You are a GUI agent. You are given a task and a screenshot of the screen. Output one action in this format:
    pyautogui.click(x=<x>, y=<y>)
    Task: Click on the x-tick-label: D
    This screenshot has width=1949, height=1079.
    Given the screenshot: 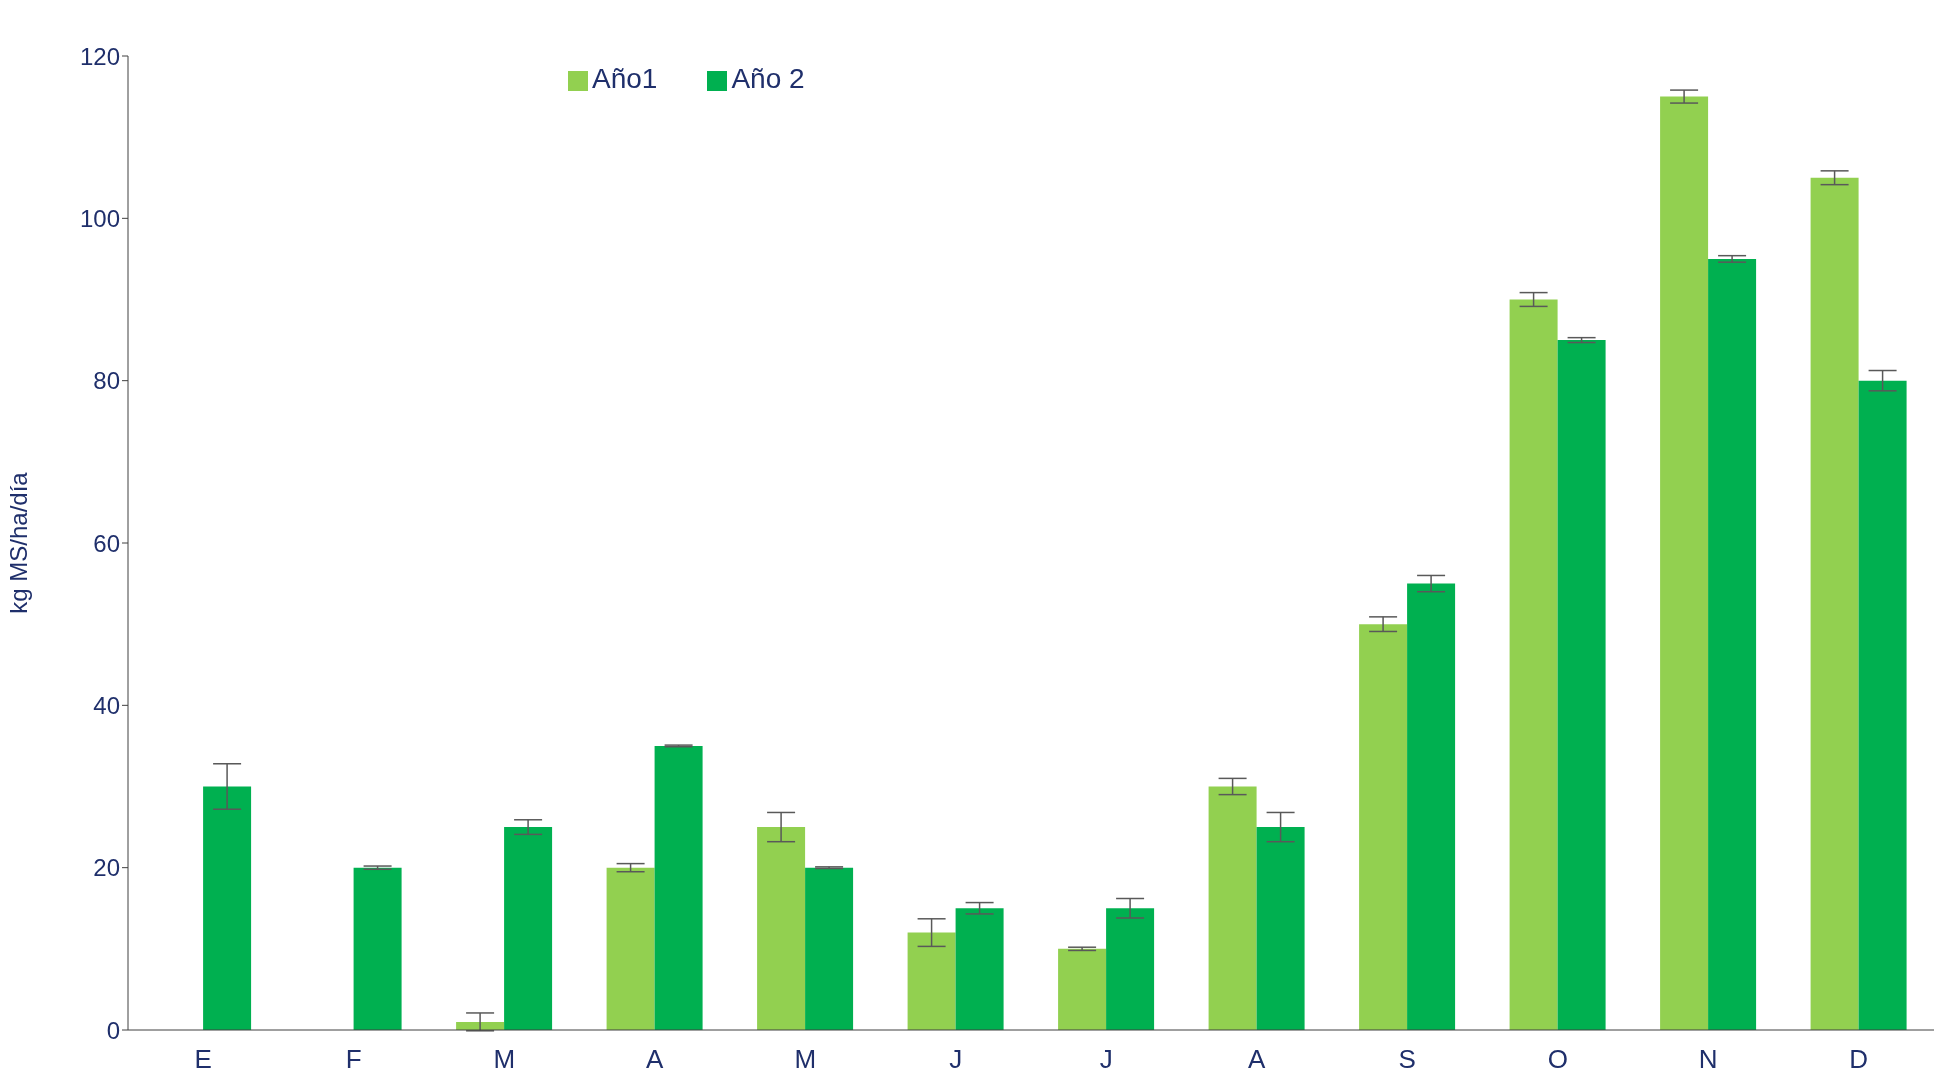 What is the action you would take?
    pyautogui.click(x=1859, y=1059)
    